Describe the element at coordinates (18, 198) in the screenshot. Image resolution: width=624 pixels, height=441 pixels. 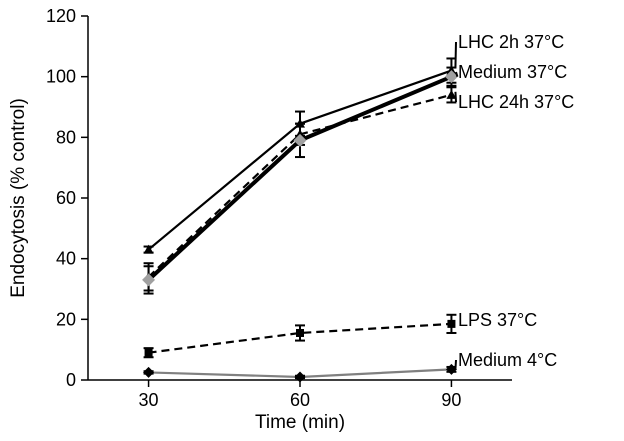
I see `y-axis-title: Endocytosis (% control)` at that location.